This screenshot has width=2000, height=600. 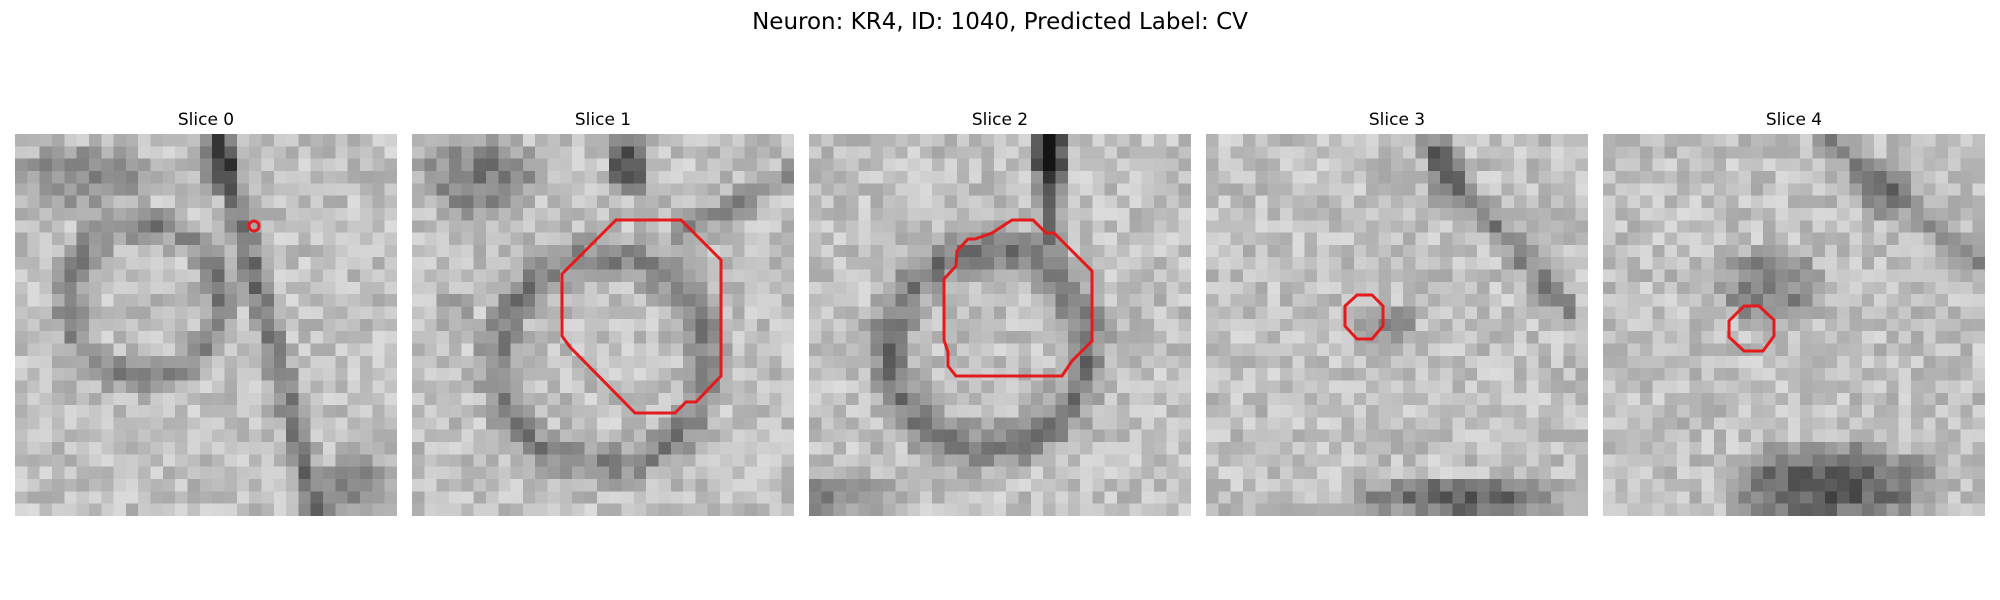 What do you see at coordinates (1794, 120) in the screenshot?
I see `slice-title-4: Slice 4` at bounding box center [1794, 120].